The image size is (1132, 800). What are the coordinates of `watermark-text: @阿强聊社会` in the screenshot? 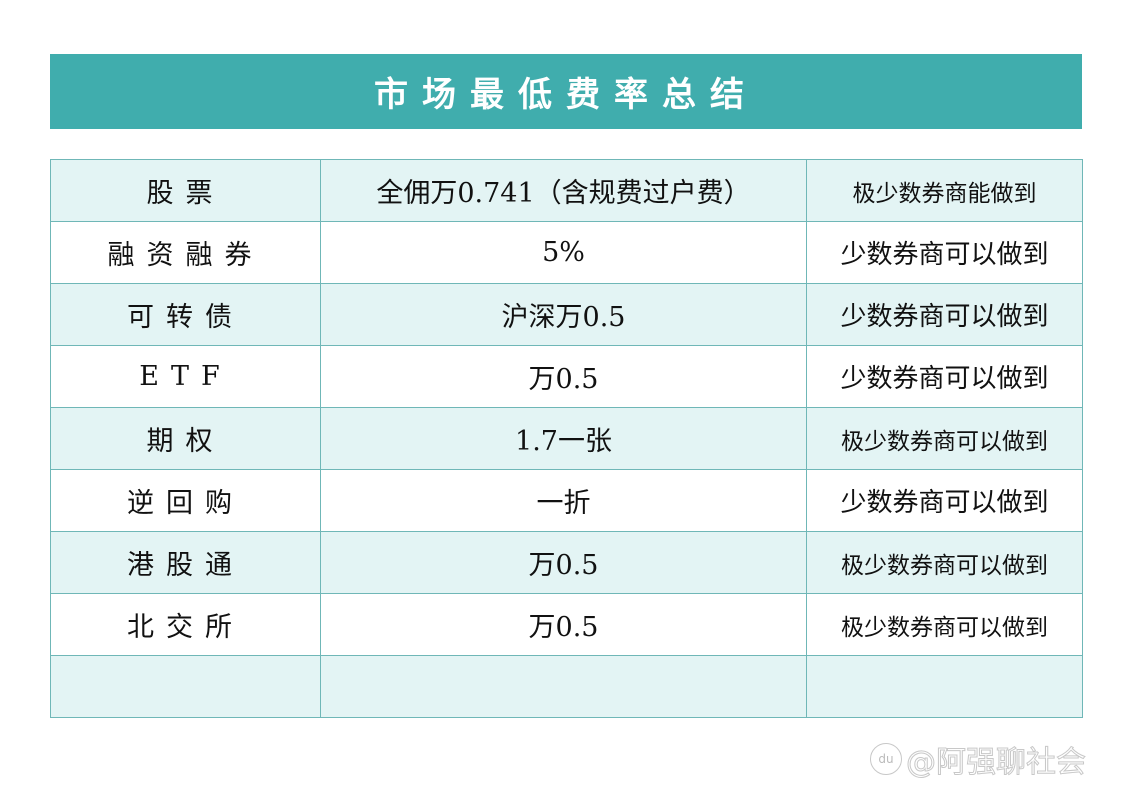 It's located at (996, 763).